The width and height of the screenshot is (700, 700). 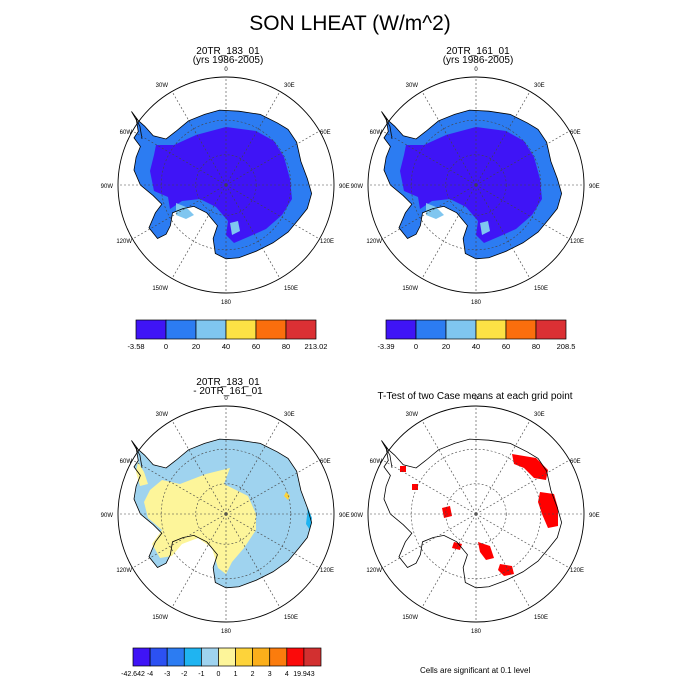 I want to click on polar-map-4: 0 180 90W 90E 30W 60W 30E 60E 120W 150W 120E 150E, so click(x=475, y=515).